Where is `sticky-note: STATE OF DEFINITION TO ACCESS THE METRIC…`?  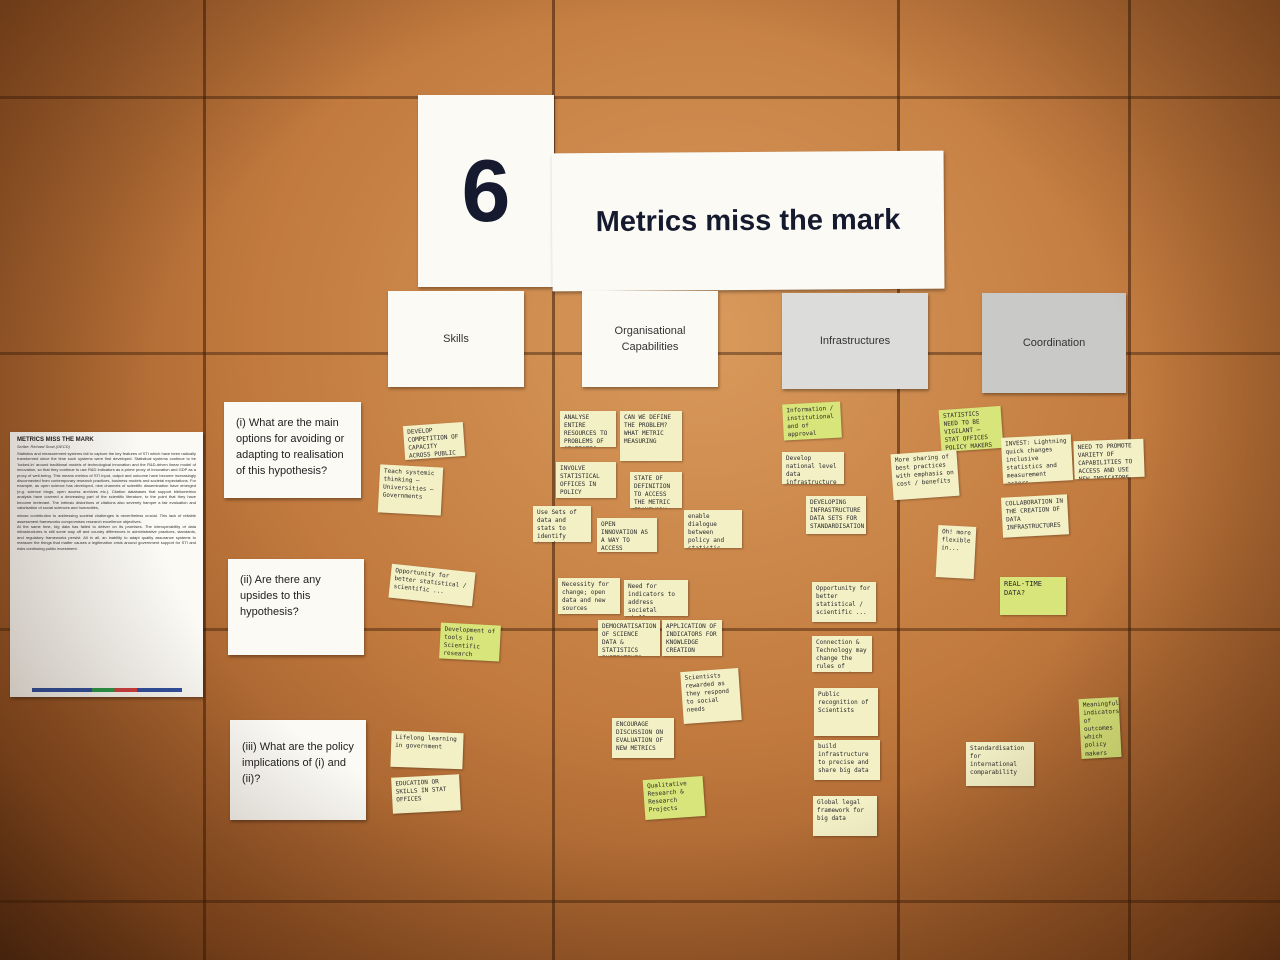
sticky-note: STATE OF DEFINITION TO ACCESS THE METRIC… is located at coordinates (656, 490).